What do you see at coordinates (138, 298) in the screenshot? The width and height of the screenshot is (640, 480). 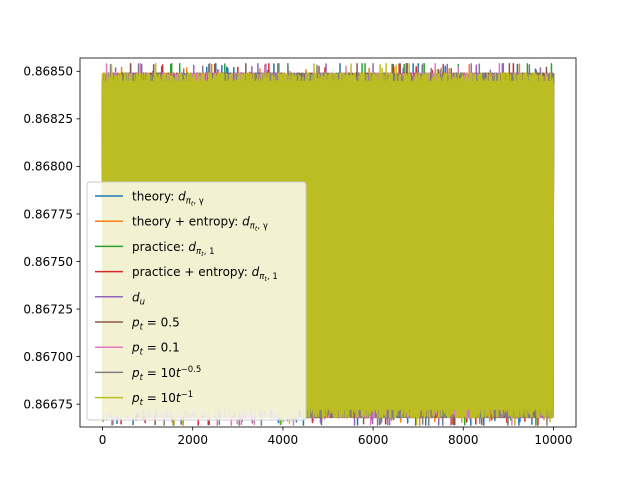 I see `legend-label: du` at bounding box center [138, 298].